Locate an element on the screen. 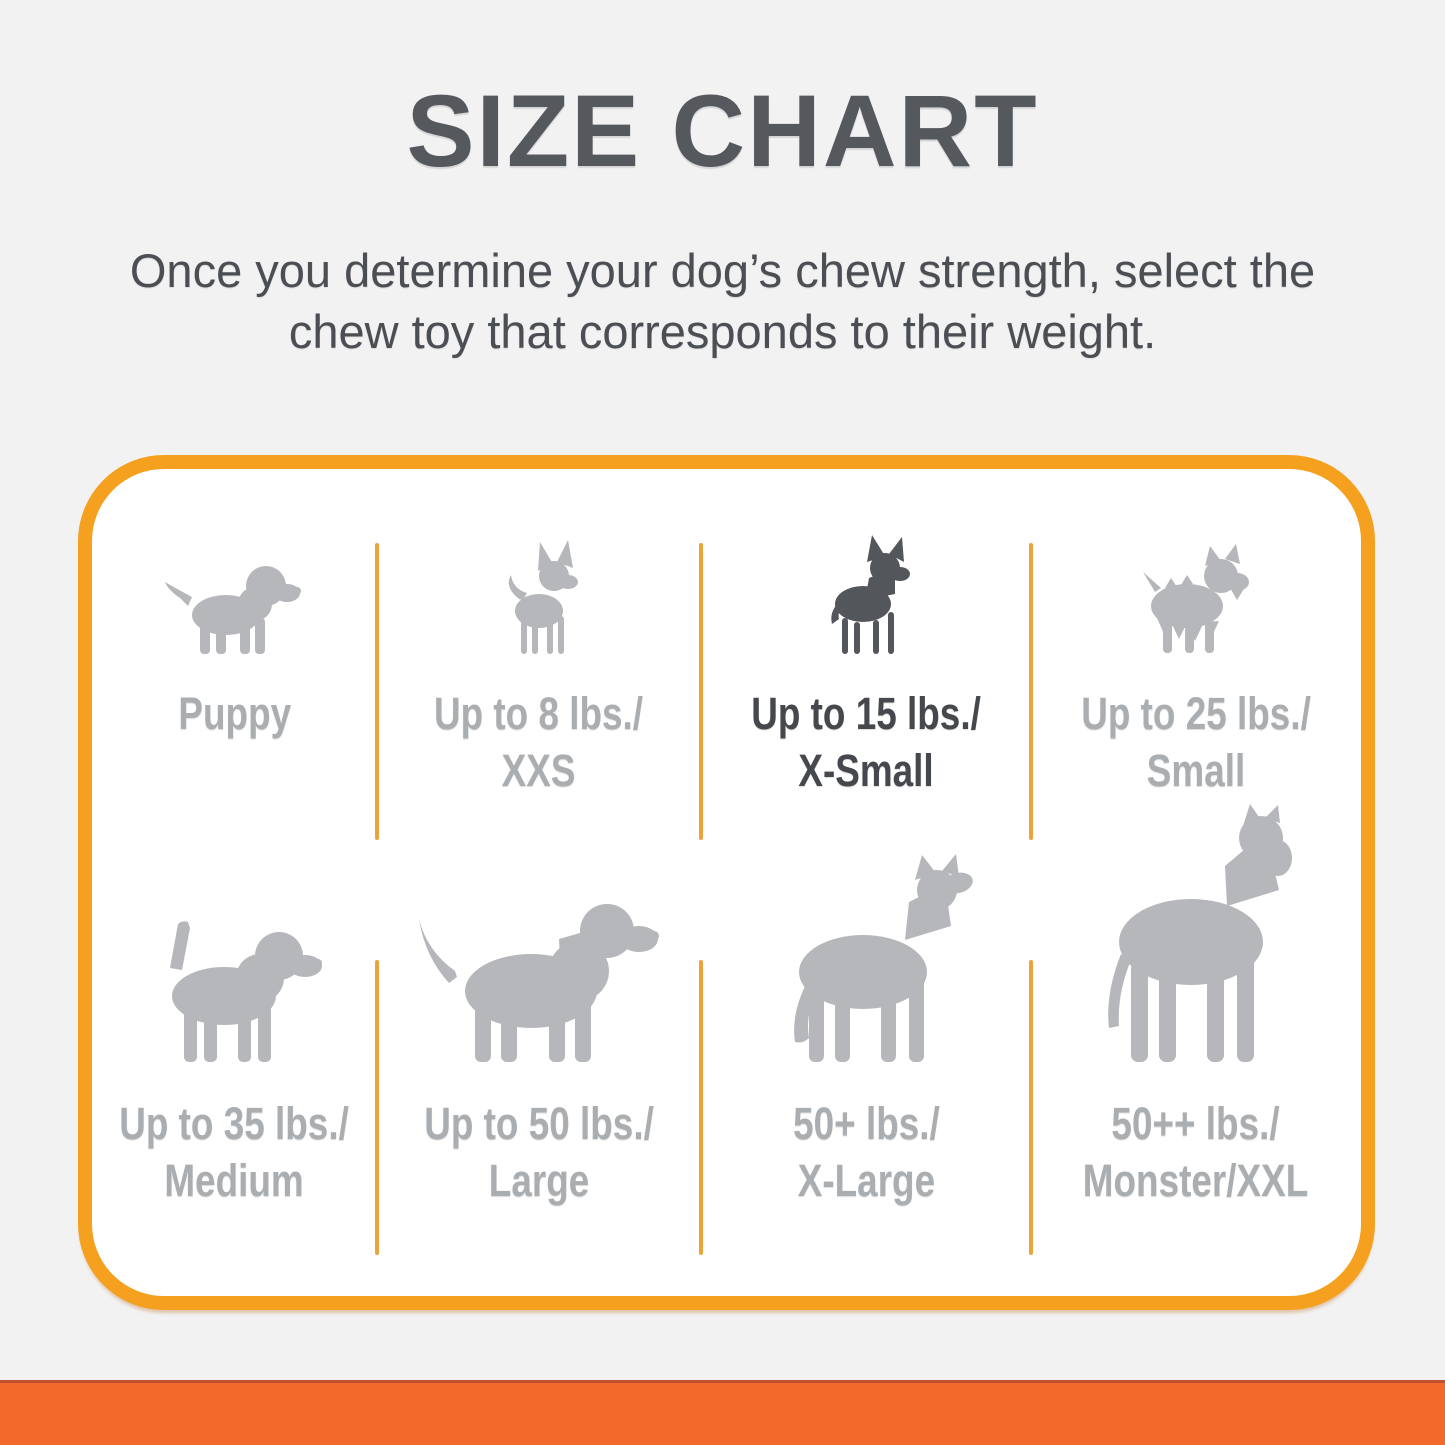 This screenshot has height=1445, width=1445. large-iconbox is located at coordinates (539, 933).